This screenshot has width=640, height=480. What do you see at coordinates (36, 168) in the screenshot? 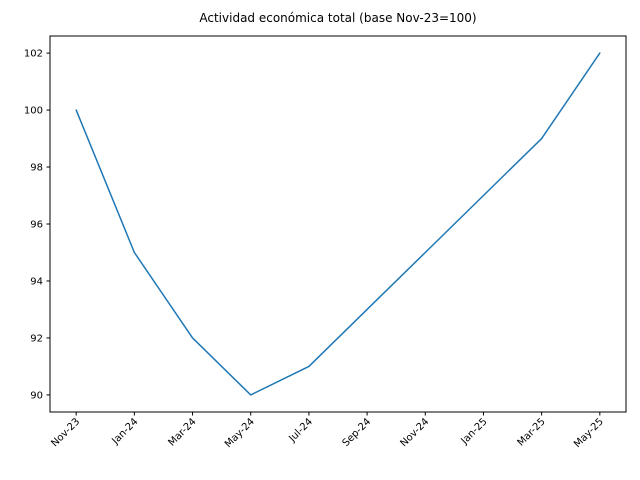
I see `y-tick-label: 98` at bounding box center [36, 168].